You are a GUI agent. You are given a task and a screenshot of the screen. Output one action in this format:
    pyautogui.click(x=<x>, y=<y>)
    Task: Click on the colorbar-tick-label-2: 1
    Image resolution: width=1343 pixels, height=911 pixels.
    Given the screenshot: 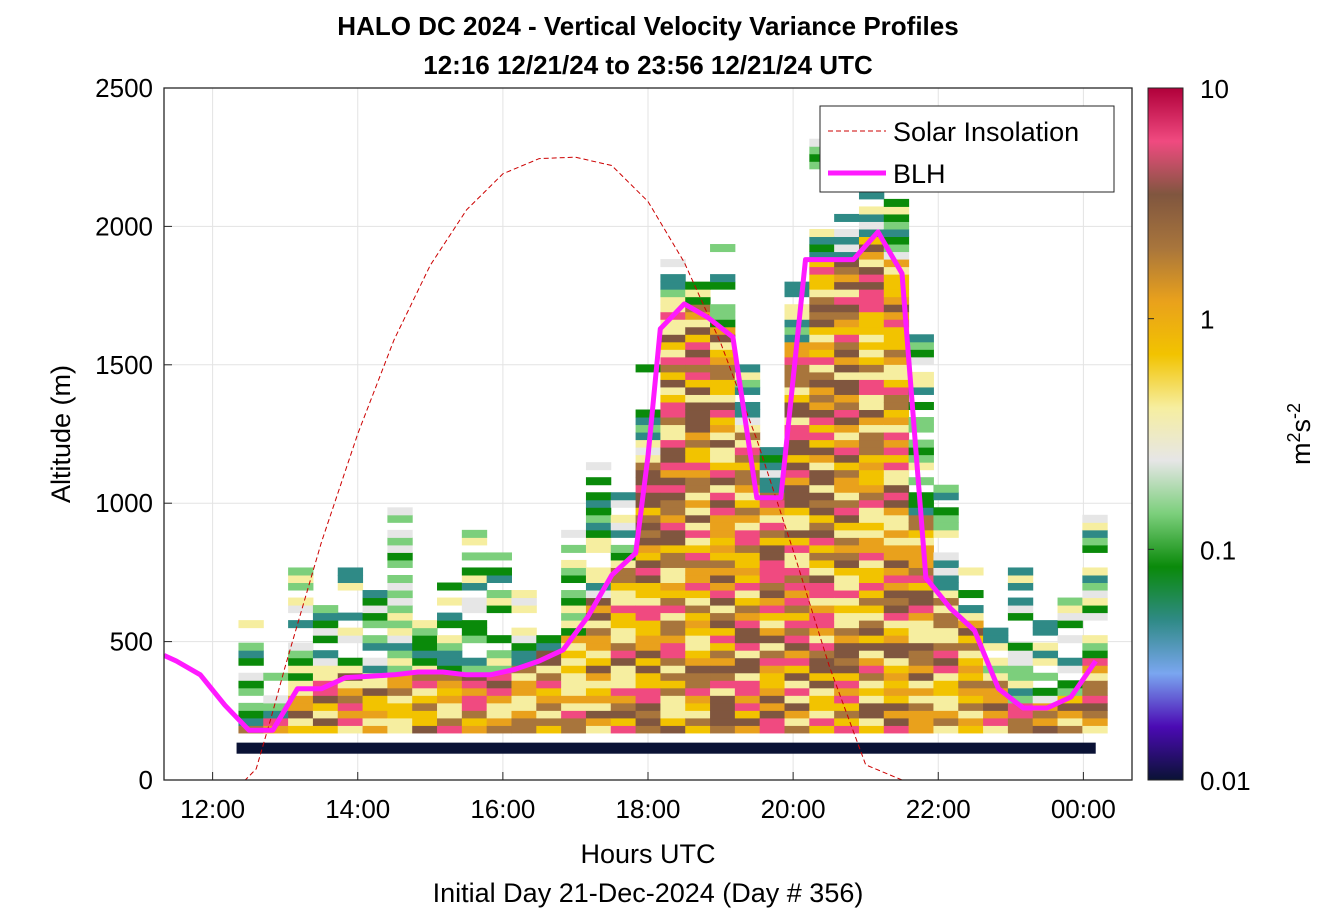 What is the action you would take?
    pyautogui.click(x=1207, y=320)
    